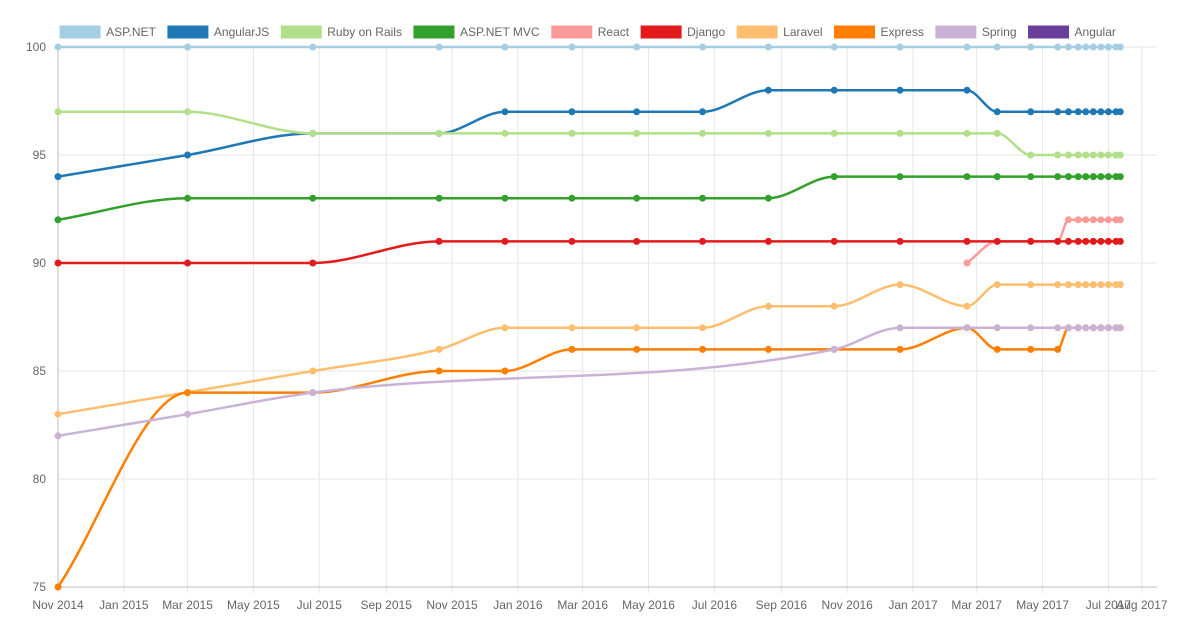 The width and height of the screenshot is (1200, 643). I want to click on legend-item-laravel: Laravel, so click(779, 32).